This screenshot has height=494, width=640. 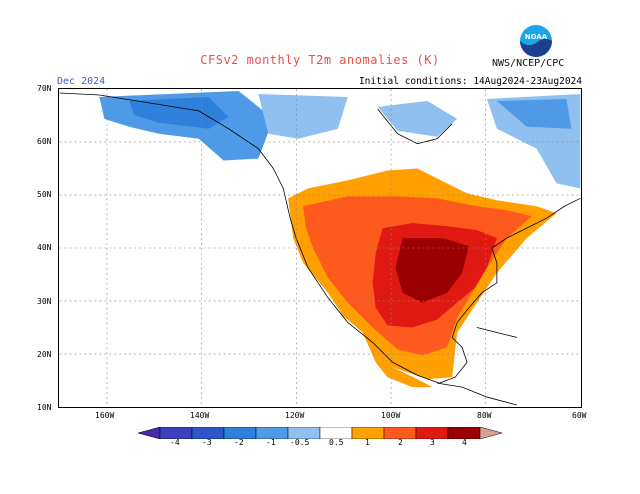 I want to click on lon-label: 140W, so click(x=200, y=415).